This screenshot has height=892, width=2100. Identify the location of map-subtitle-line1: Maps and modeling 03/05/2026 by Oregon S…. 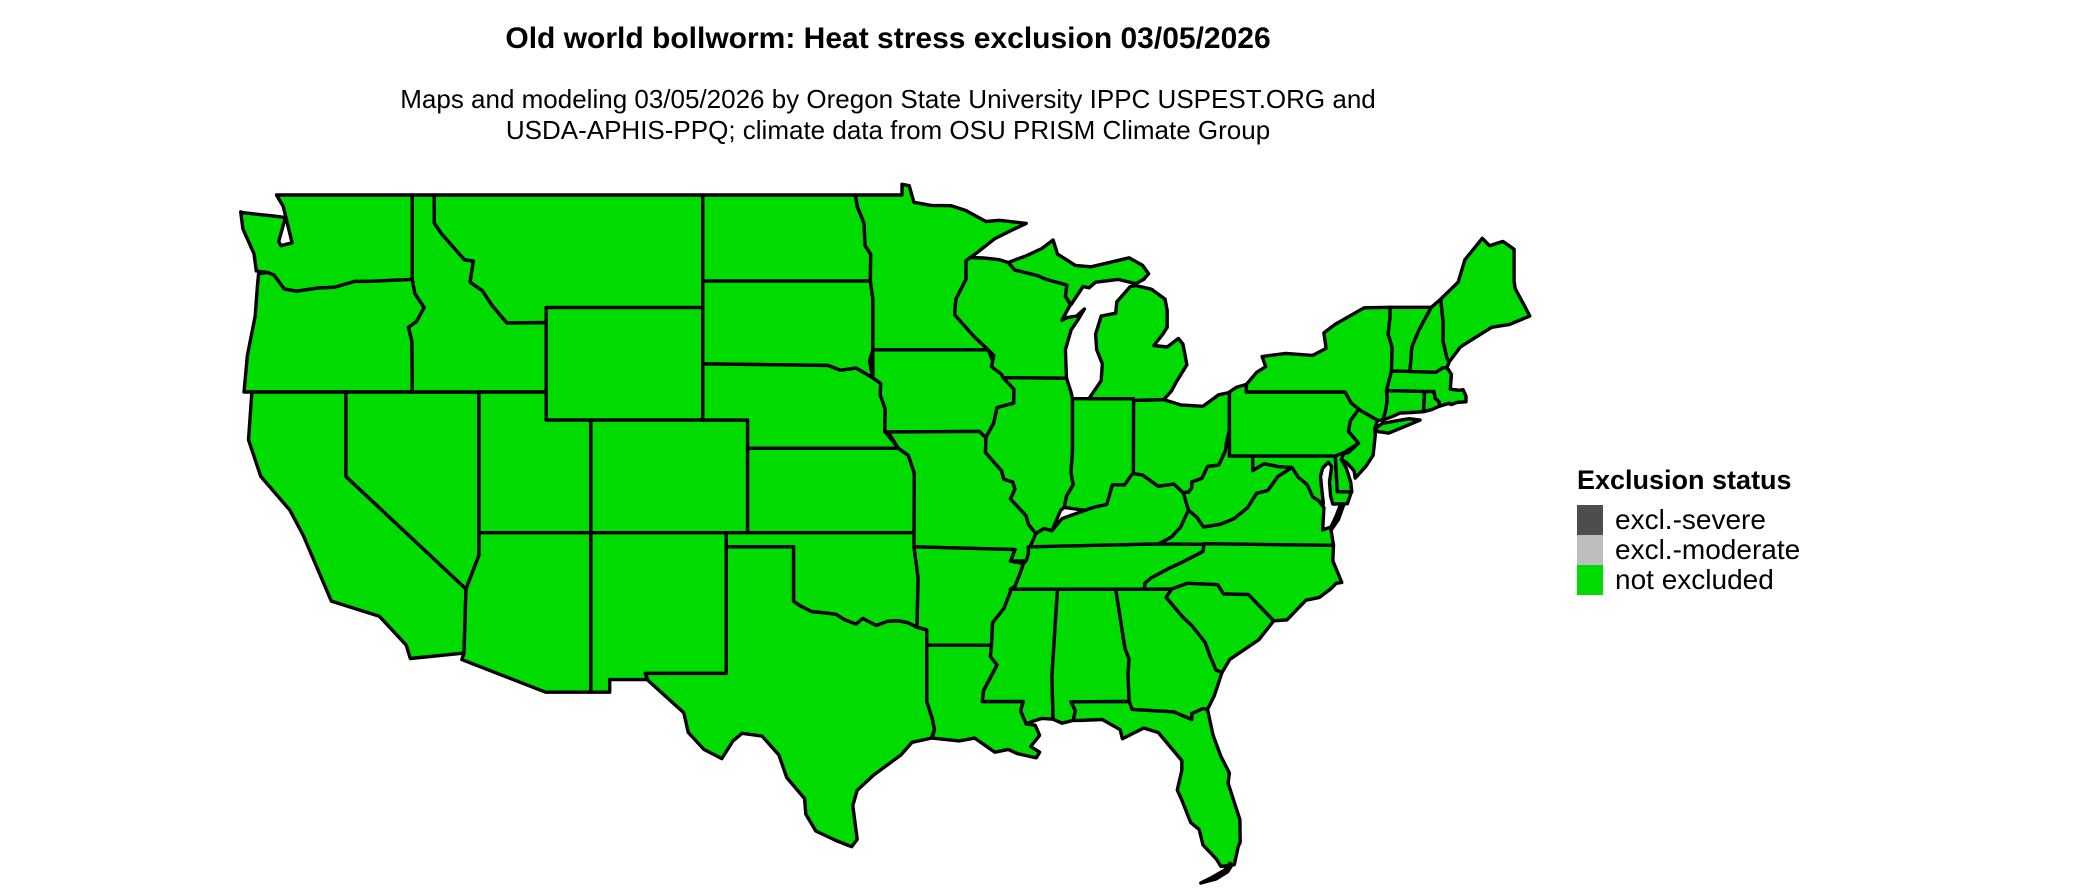
(888, 99).